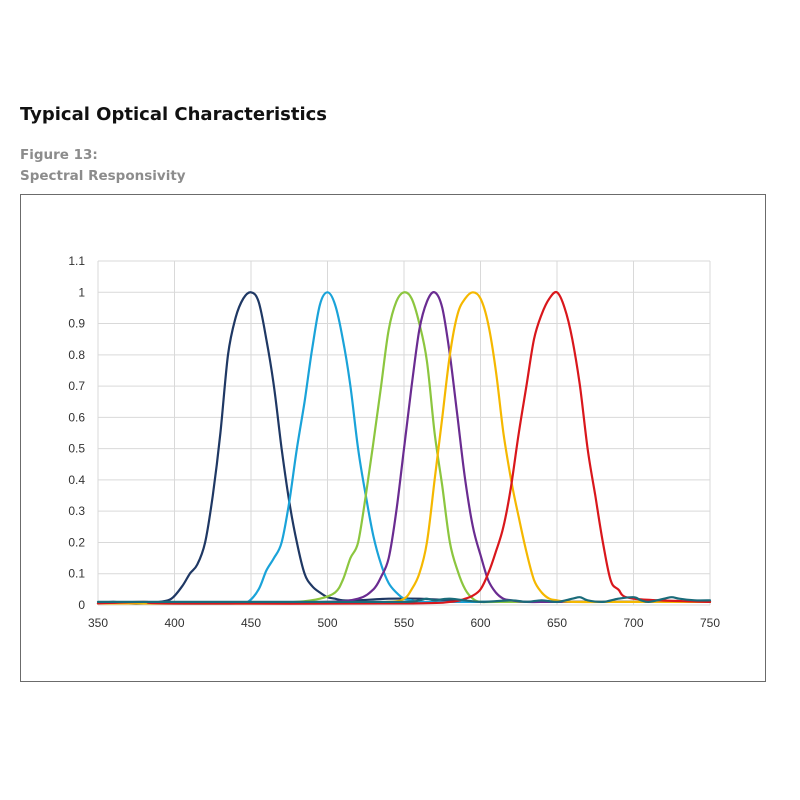 This screenshot has height=800, width=800. Describe the element at coordinates (480, 623) in the screenshot. I see `x-tick-label: 600` at that location.